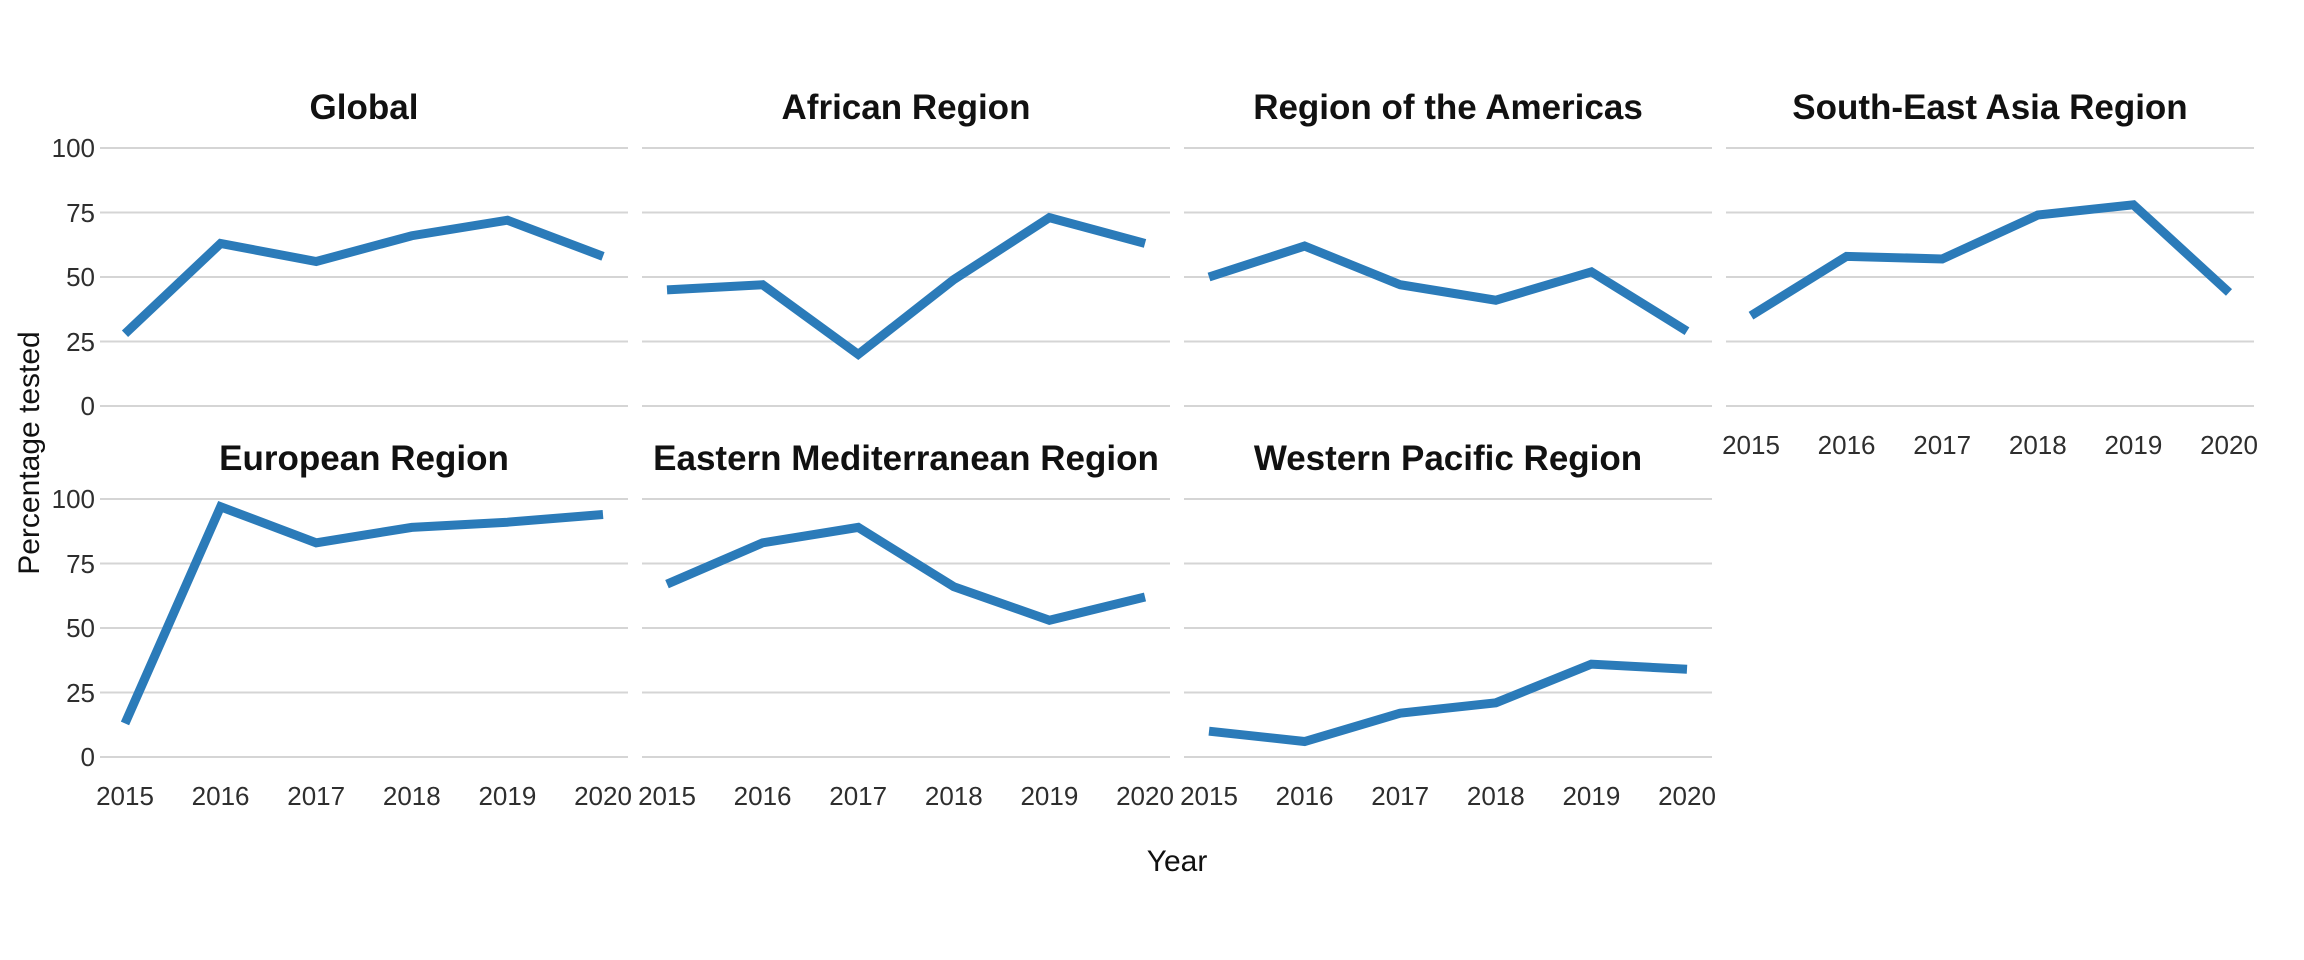 The width and height of the screenshot is (2304, 960). What do you see at coordinates (1990, 107) in the screenshot?
I see `panel-title: South-East Asia Region` at bounding box center [1990, 107].